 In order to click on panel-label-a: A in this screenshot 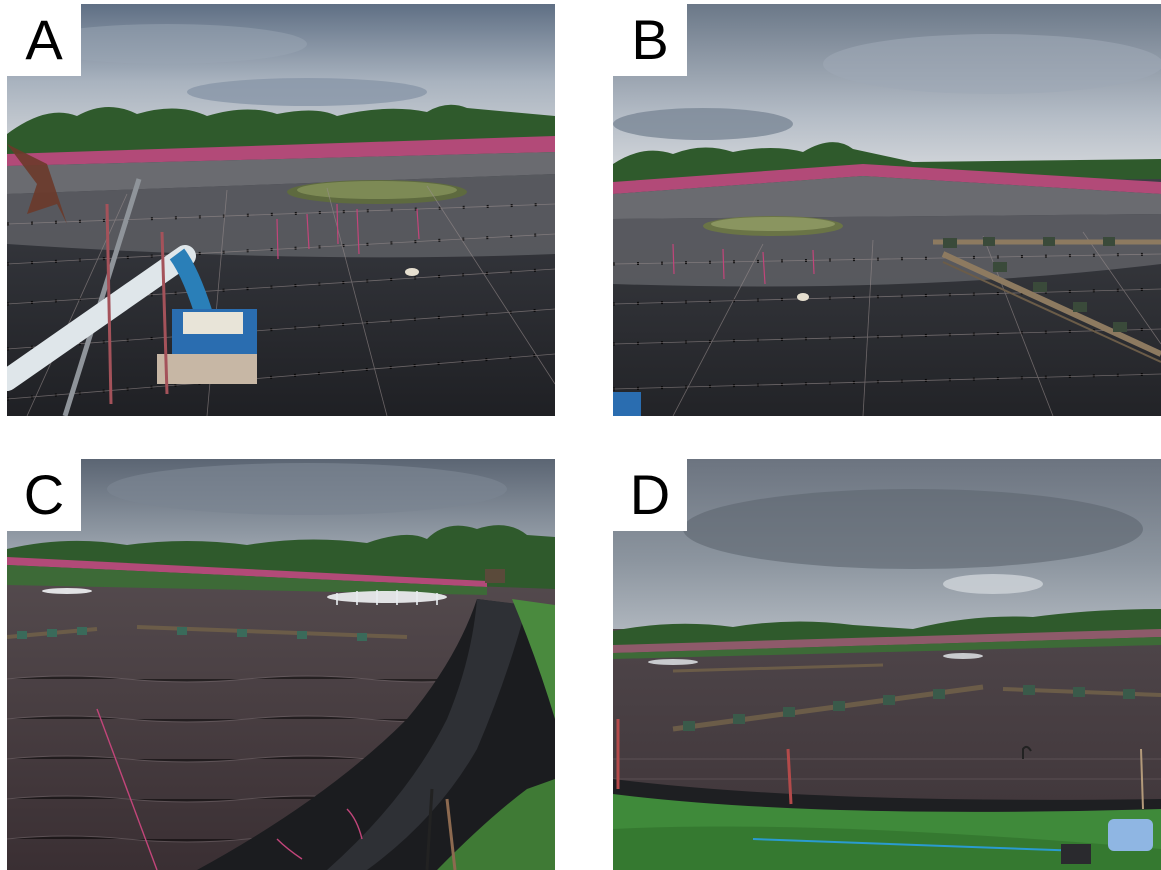, I will do `click(44, 40)`.